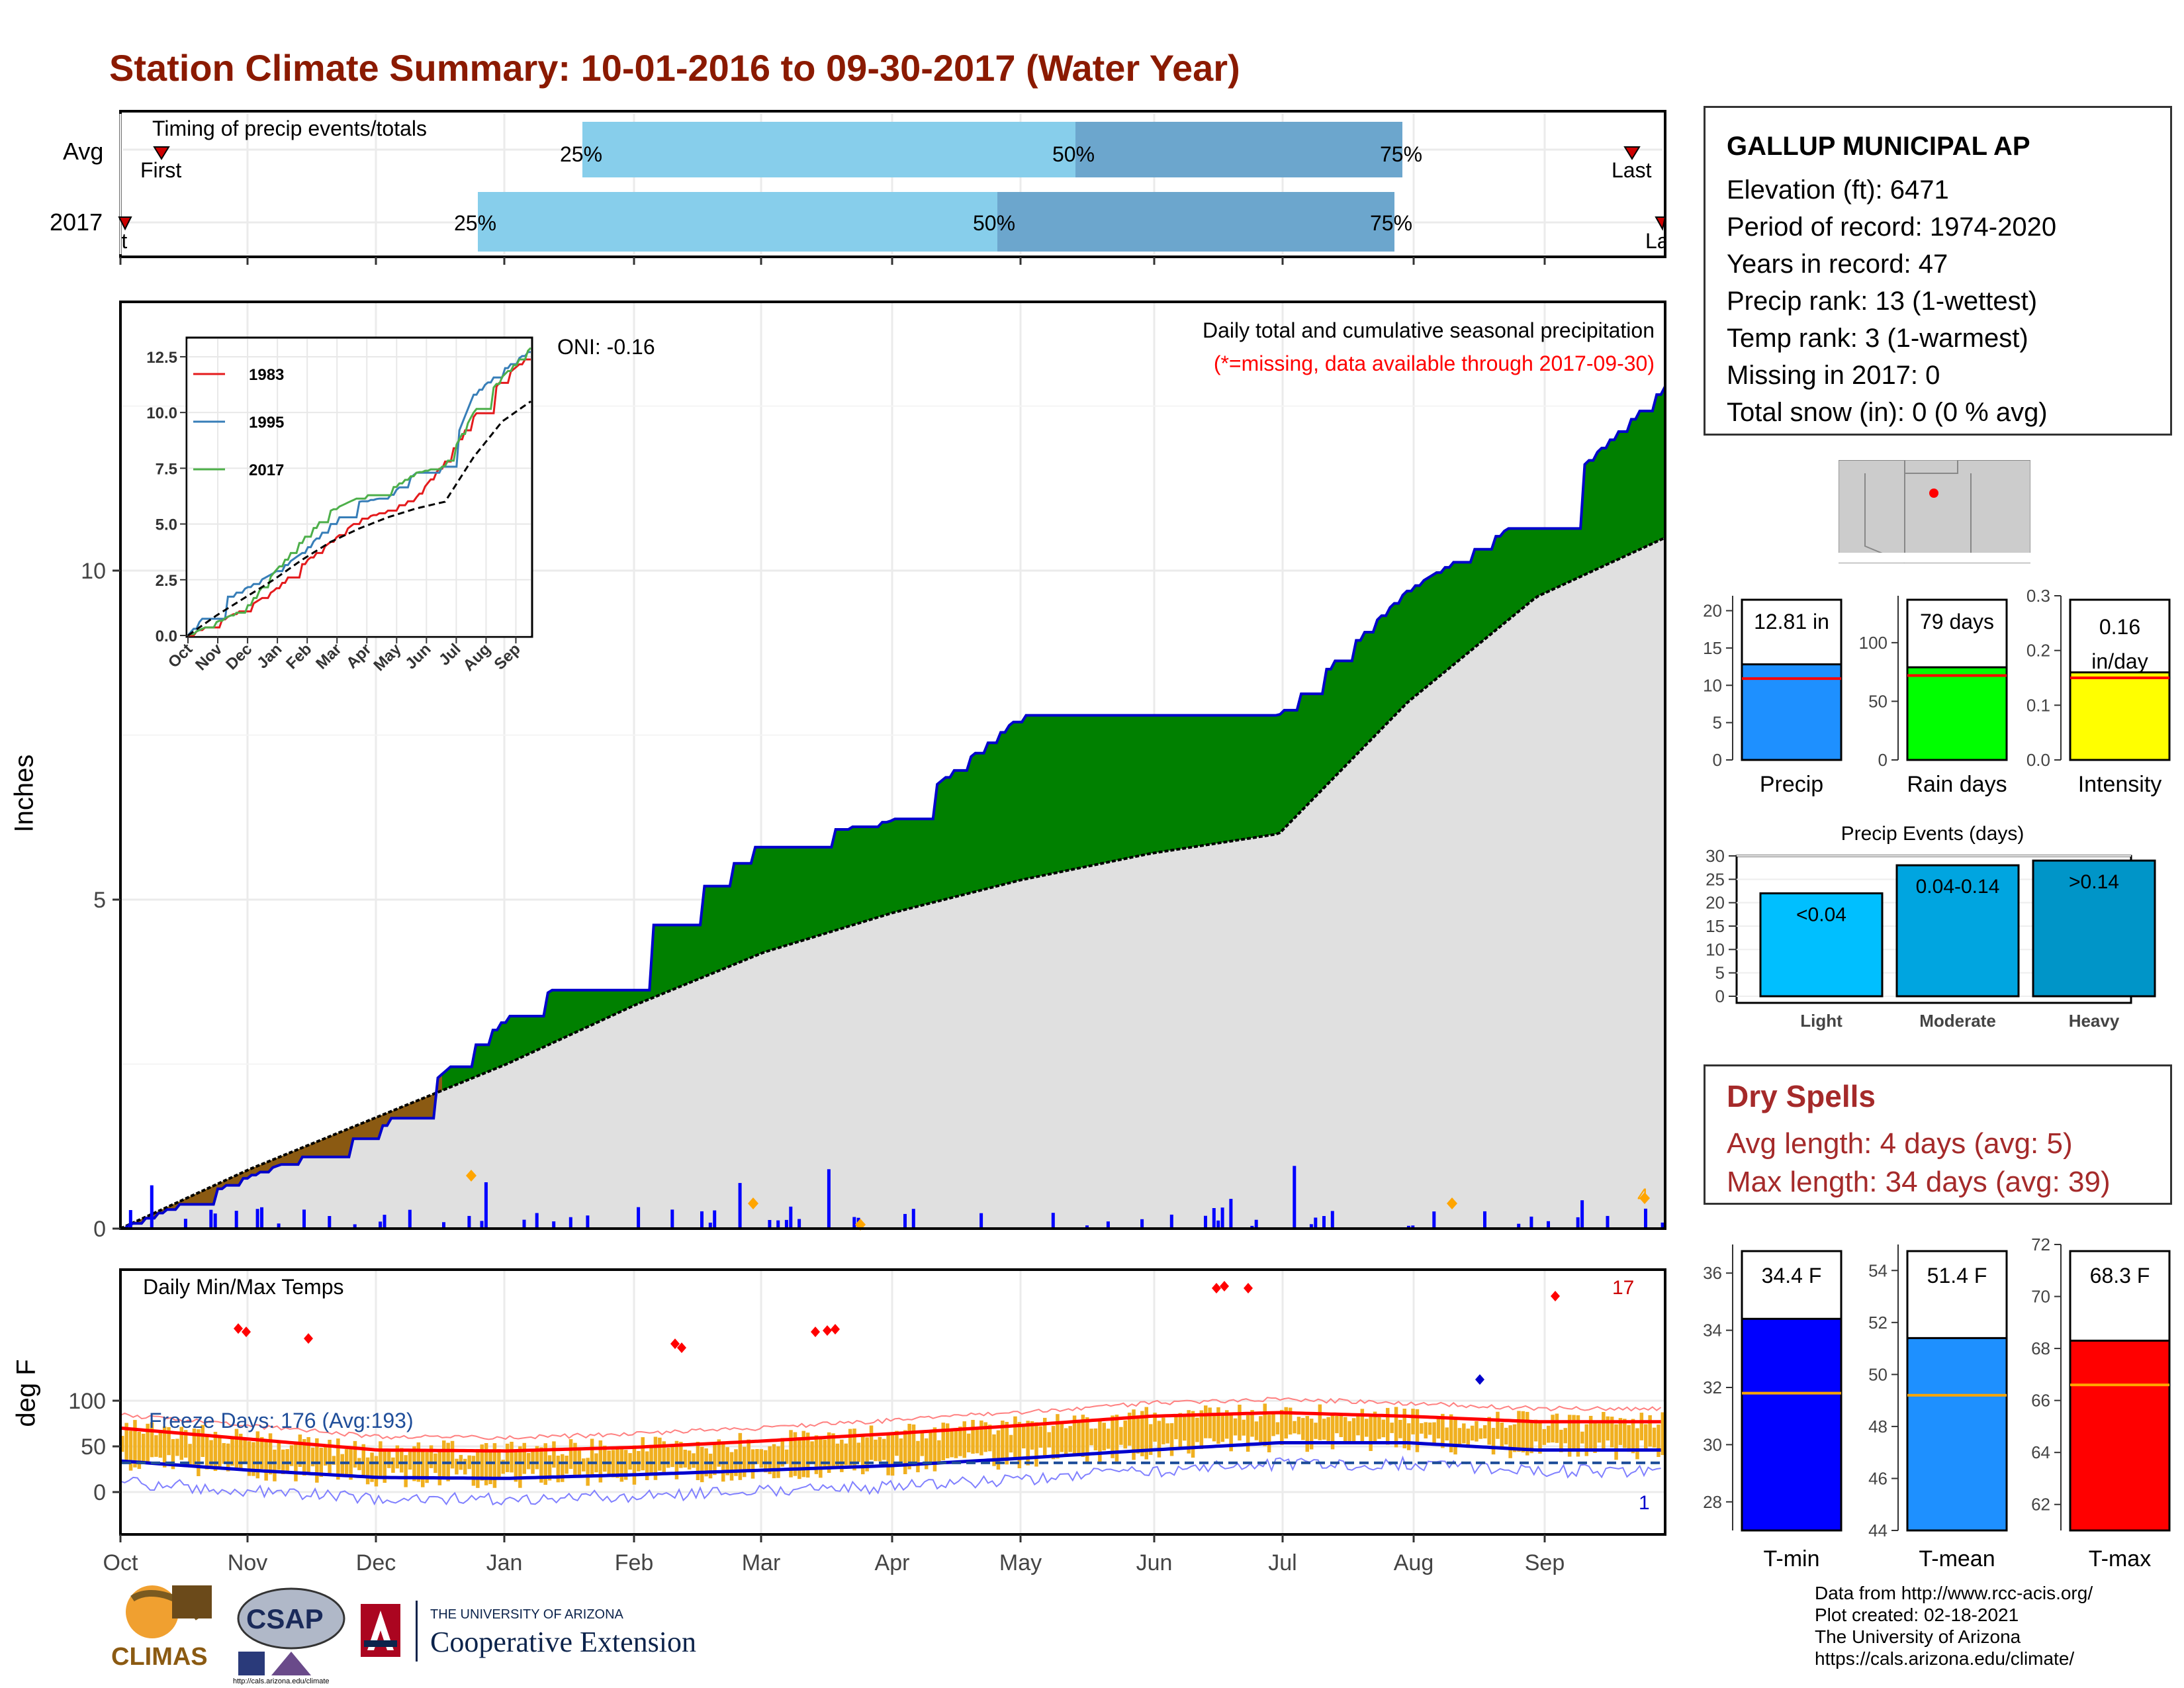 This screenshot has height=1688, width=2184. I want to click on station-period: Period of record: 1974-2020, so click(1892, 227).